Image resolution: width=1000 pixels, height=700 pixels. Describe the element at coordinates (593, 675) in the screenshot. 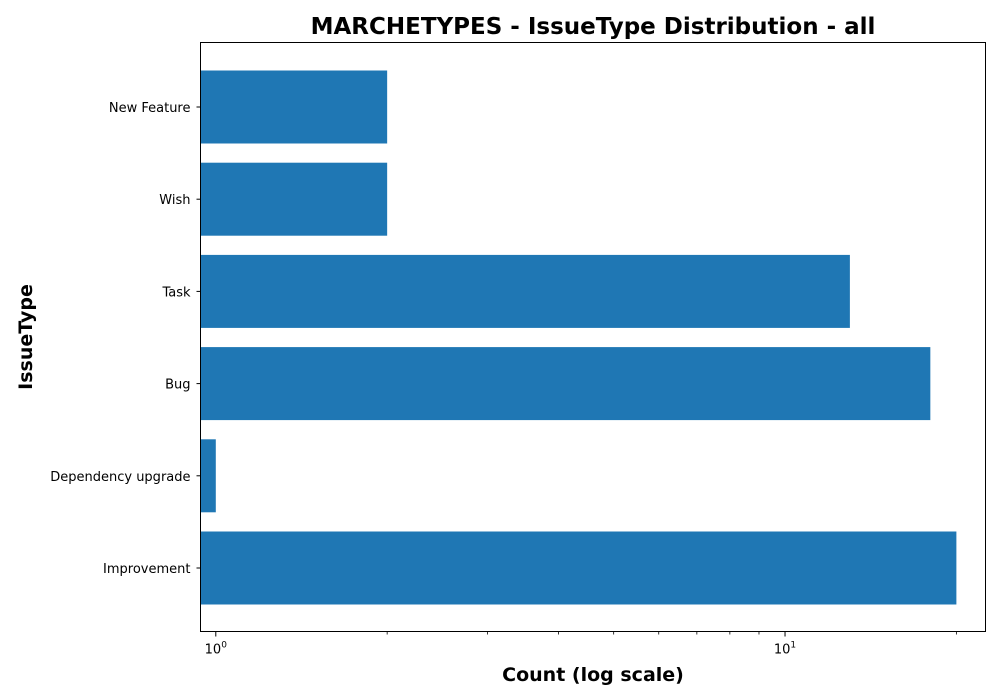

I see `x-axis-label: Count (log scale)` at that location.